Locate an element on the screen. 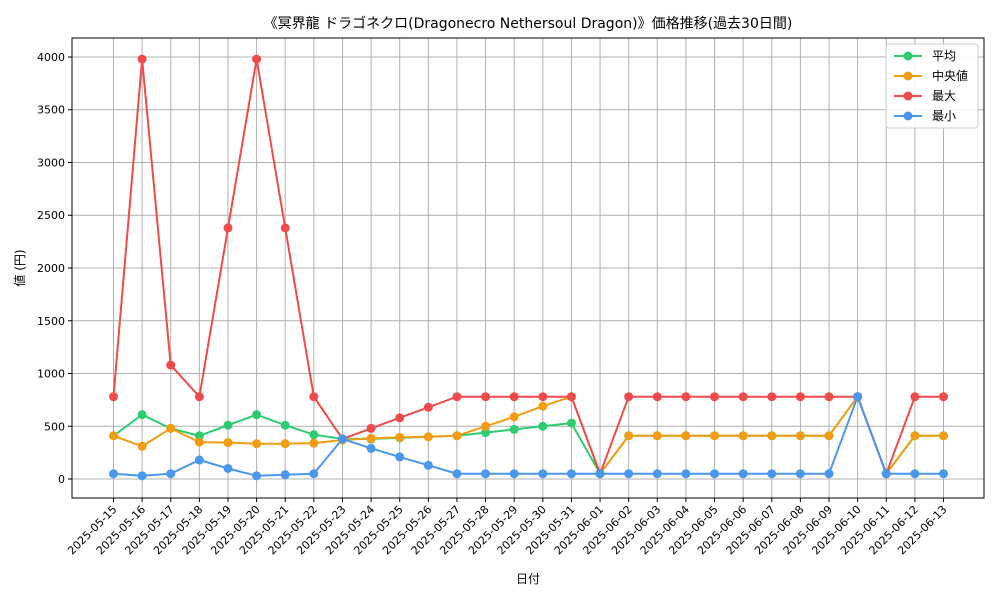  y-tick-label: 3500 is located at coordinates (51, 110).